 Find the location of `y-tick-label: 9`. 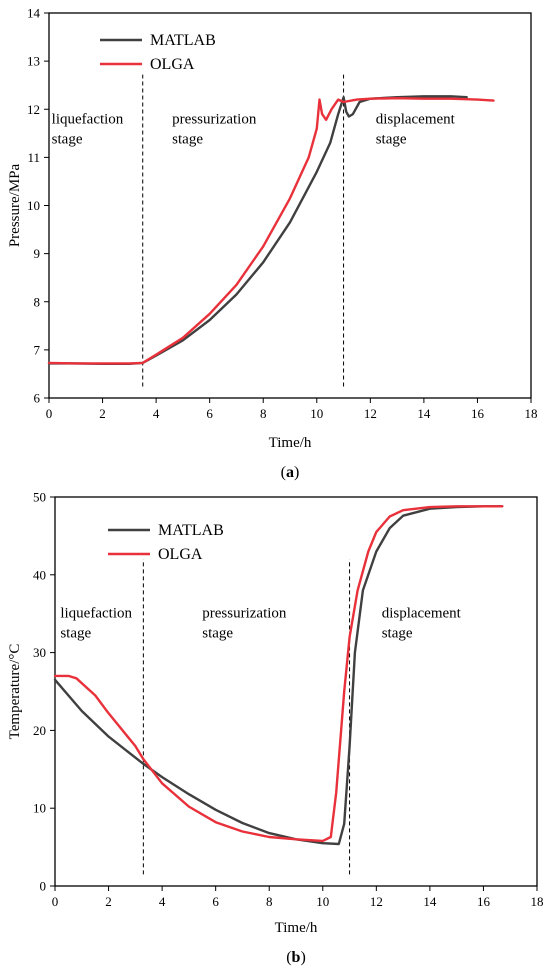

y-tick-label: 9 is located at coordinates (37, 253).